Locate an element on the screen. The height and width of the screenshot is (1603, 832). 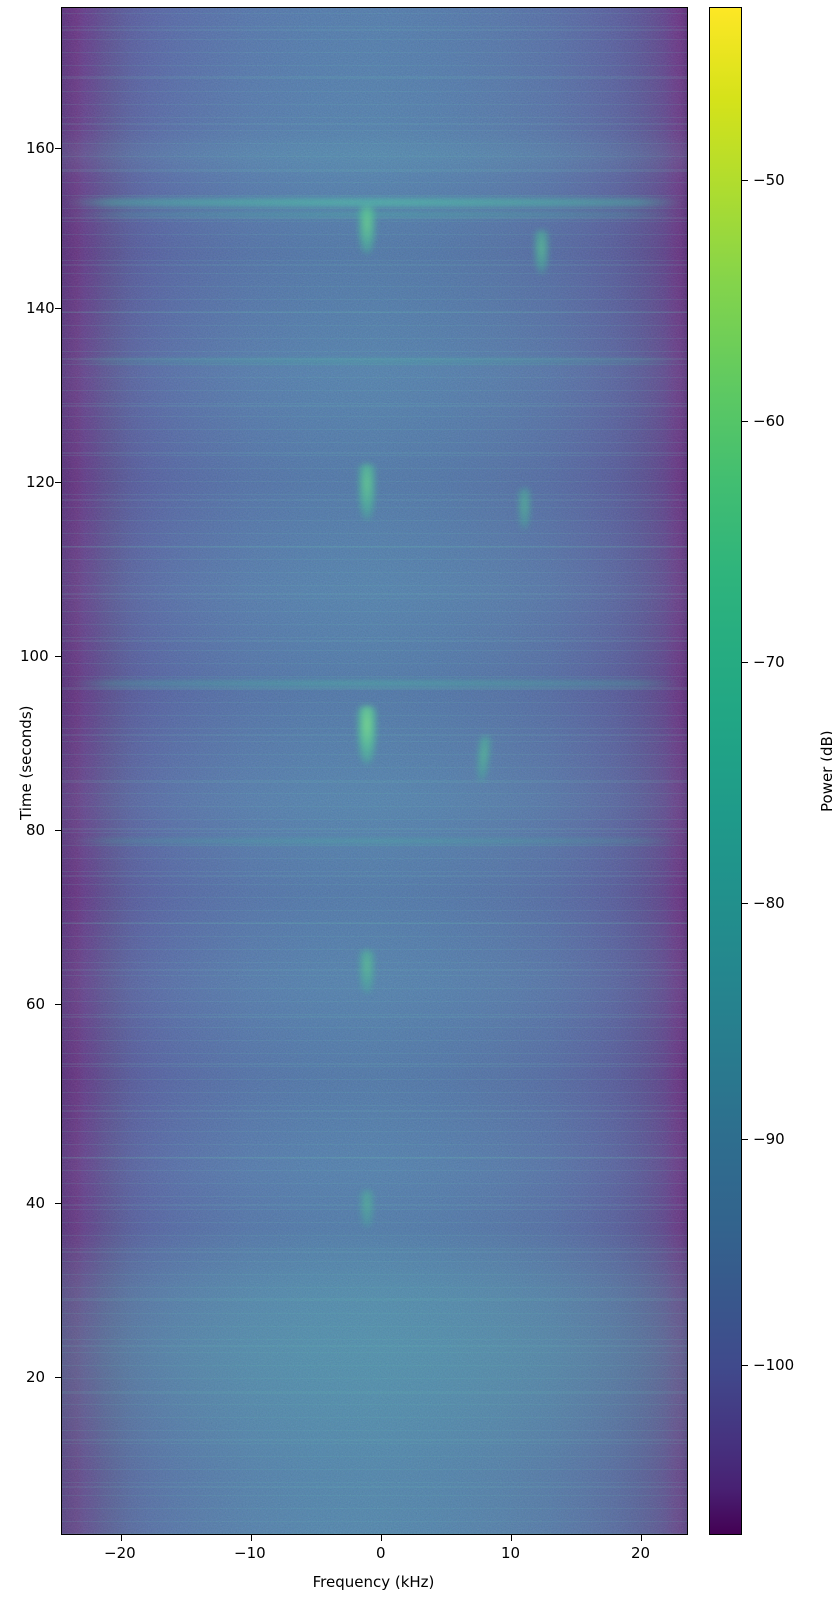
cbar-tick-mark-neg50 is located at coordinates (745, 180).